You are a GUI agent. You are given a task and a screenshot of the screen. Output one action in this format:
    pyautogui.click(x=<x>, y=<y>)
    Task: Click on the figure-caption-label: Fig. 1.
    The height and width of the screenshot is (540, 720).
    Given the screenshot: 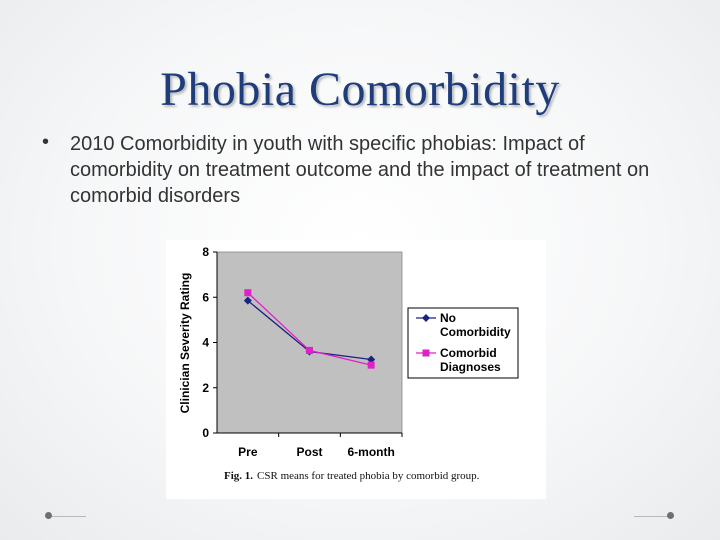 What is the action you would take?
    pyautogui.click(x=239, y=476)
    